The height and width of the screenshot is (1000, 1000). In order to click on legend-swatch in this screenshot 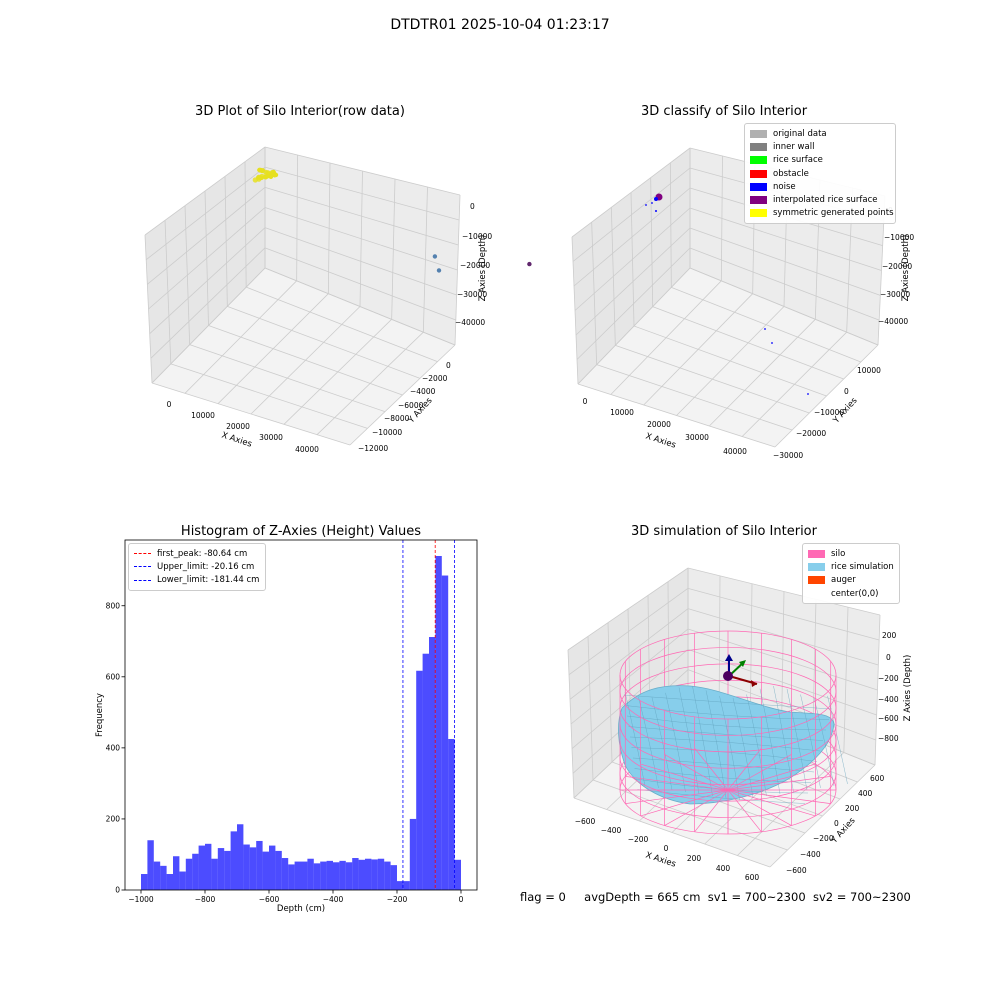, I will do `click(758, 200)`.